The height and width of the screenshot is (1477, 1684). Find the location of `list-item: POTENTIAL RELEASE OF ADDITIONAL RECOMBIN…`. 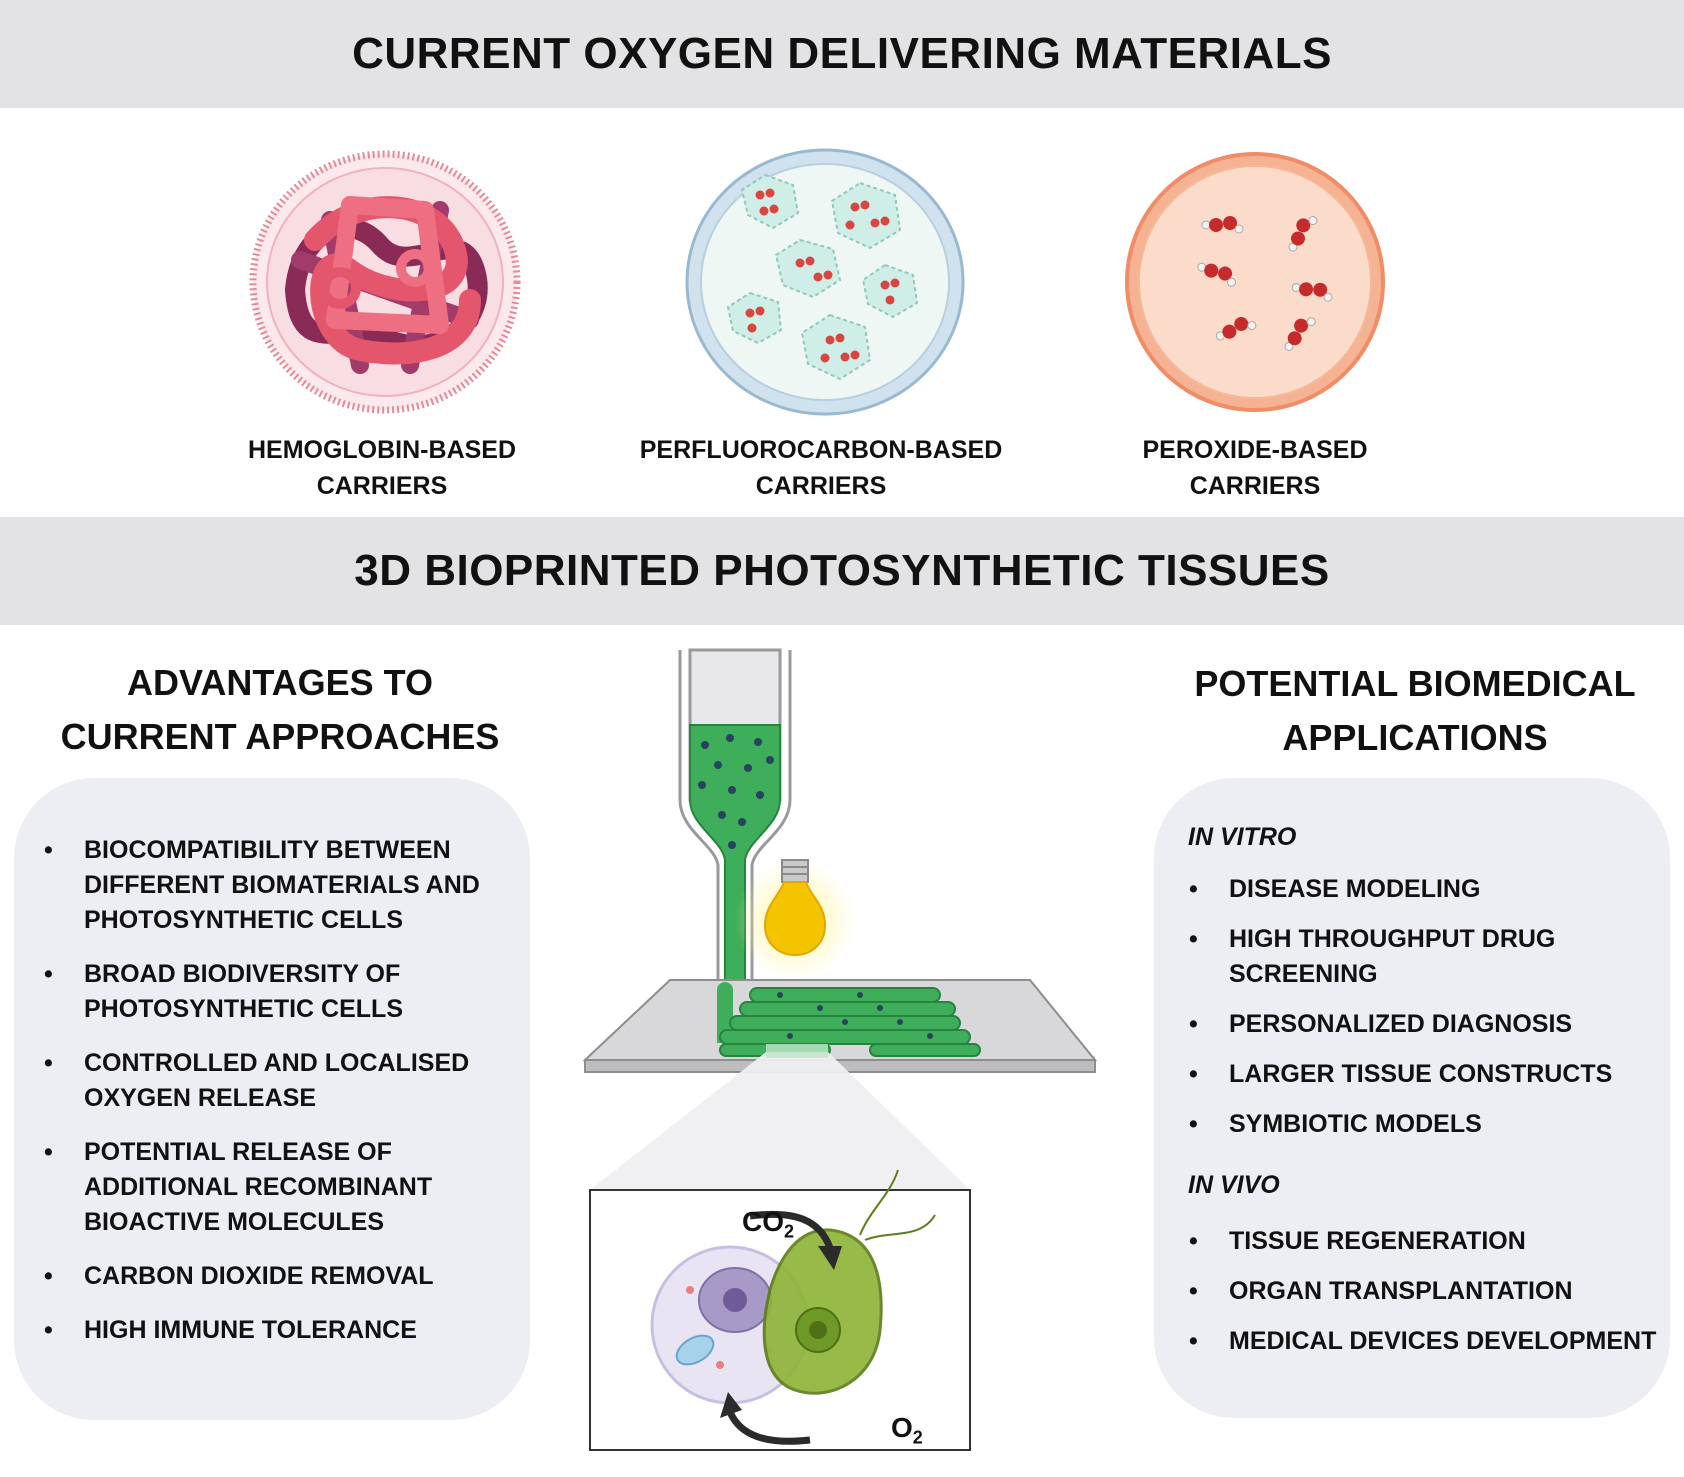

list-item: POTENTIAL RELEASE OF ADDITIONAL RECOMBIN… is located at coordinates (284, 1187).